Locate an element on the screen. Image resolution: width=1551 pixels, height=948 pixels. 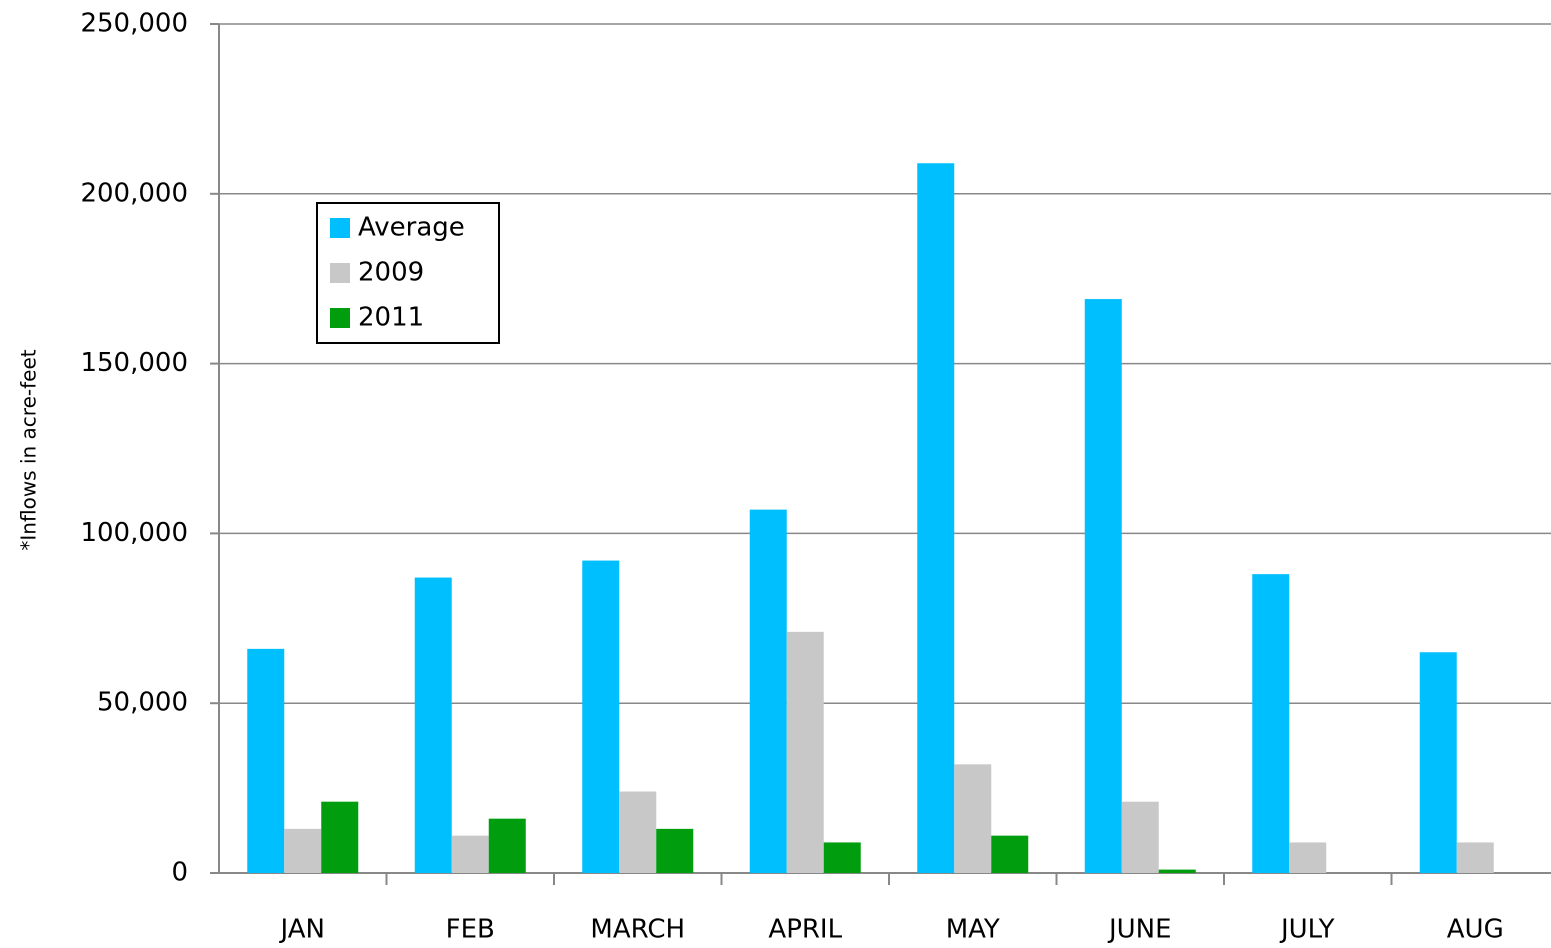
y-tick-label: 0 is located at coordinates (179, 873).